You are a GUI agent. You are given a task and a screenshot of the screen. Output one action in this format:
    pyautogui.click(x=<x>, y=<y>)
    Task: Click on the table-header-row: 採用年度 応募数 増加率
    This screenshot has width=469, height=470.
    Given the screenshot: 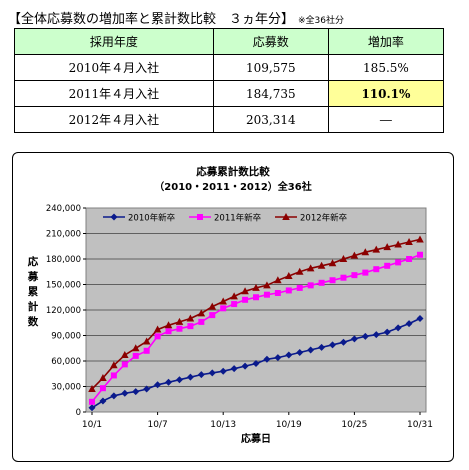 What is the action you would take?
    pyautogui.click(x=229, y=41)
    